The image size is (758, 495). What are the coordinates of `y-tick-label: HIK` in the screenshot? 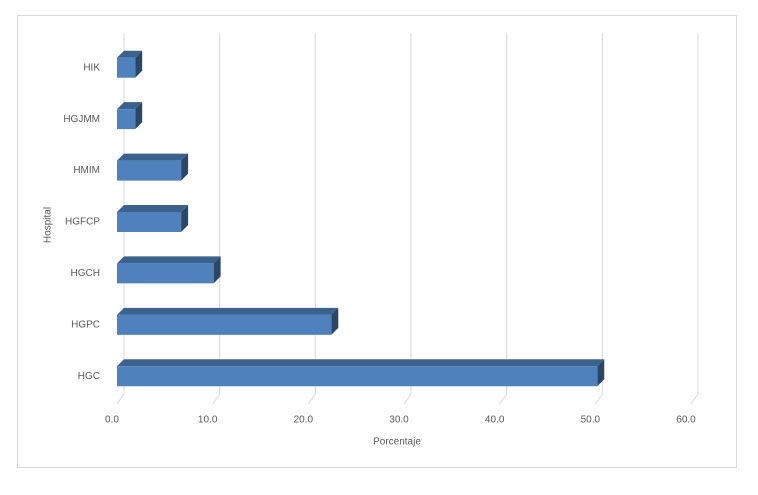 It's located at (91, 67).